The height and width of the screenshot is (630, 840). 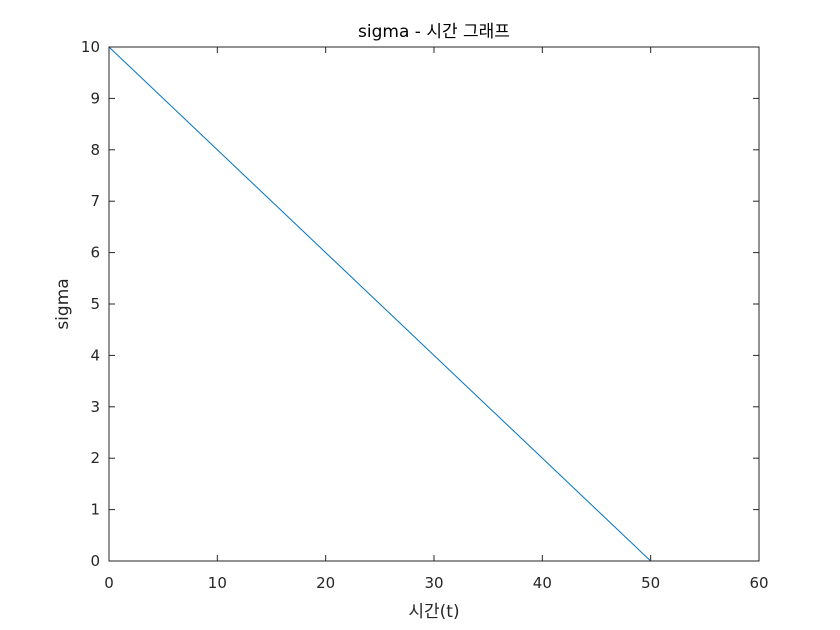 What do you see at coordinates (433, 612) in the screenshot?
I see `x-axis-label: 시간(t)` at bounding box center [433, 612].